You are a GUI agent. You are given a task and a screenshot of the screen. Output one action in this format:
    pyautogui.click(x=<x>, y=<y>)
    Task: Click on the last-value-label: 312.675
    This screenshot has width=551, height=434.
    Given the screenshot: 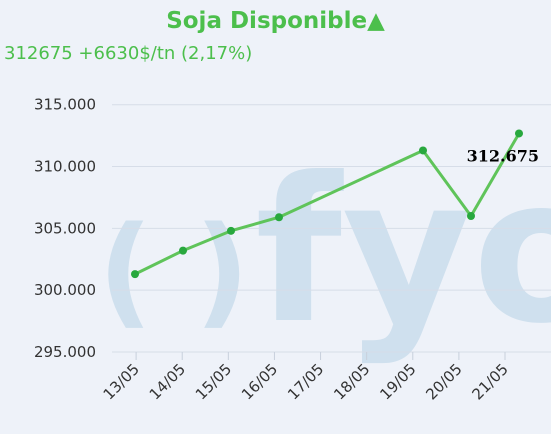 What is the action you would take?
    pyautogui.click(x=503, y=155)
    